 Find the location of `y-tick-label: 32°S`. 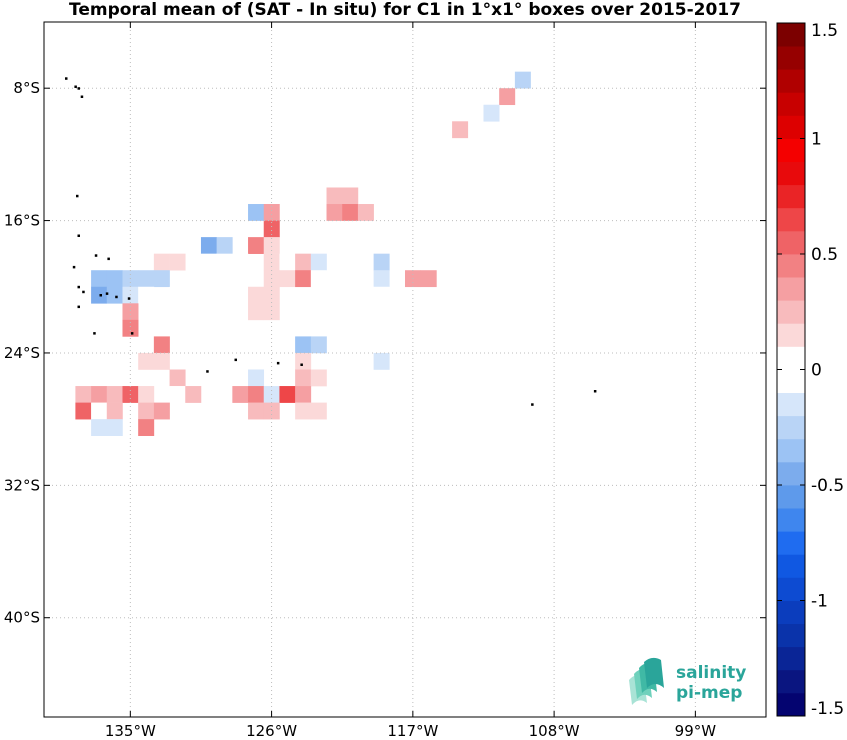

y-tick-label: 32°S is located at coordinates (22, 485).